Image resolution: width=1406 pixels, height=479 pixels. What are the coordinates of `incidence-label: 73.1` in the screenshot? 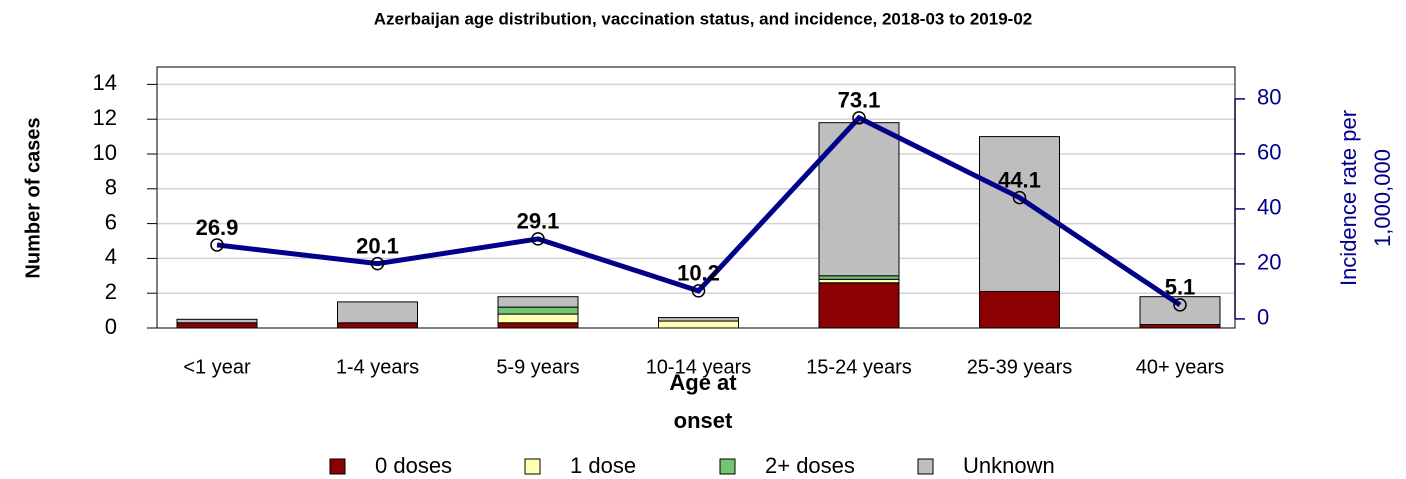 It's located at (859, 100).